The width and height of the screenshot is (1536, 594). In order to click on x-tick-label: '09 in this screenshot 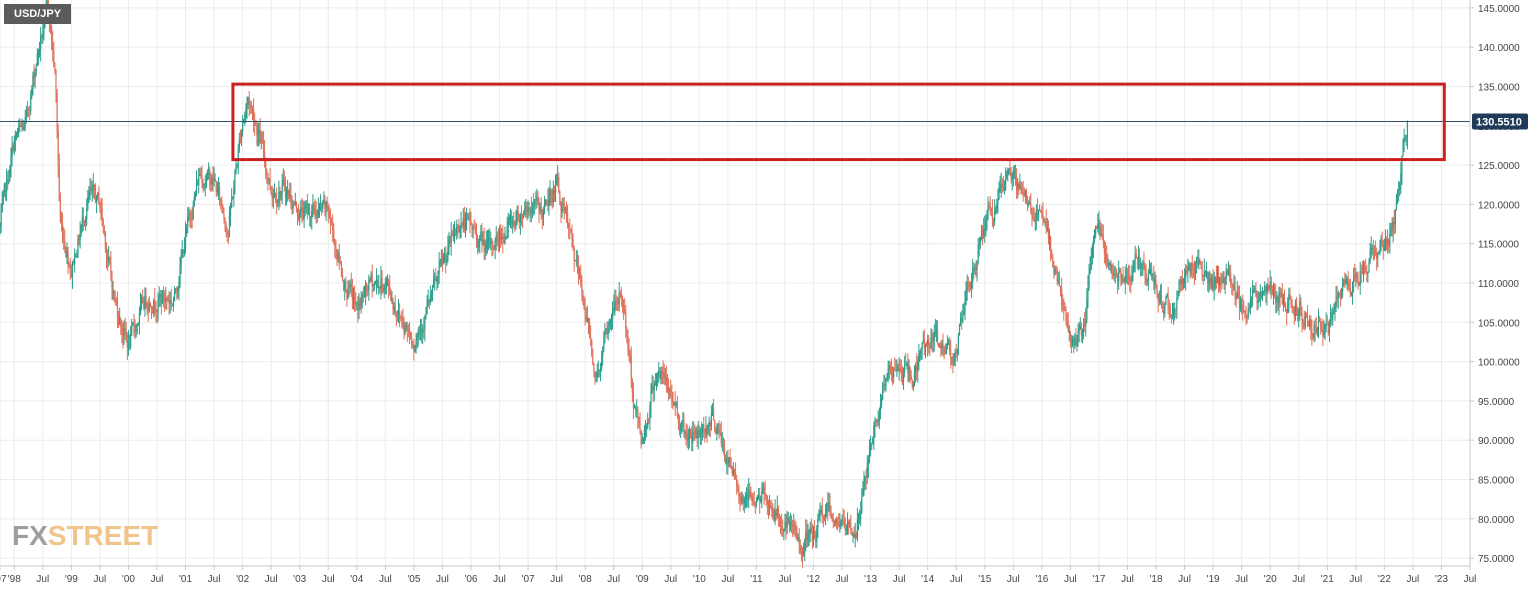, I will do `click(642, 579)`.